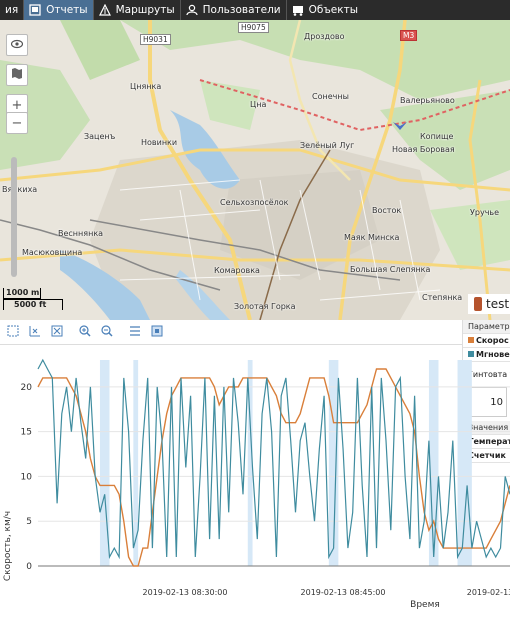 The image size is (510, 623). I want to click on map-place-label: Новая Боровая, so click(423, 149).